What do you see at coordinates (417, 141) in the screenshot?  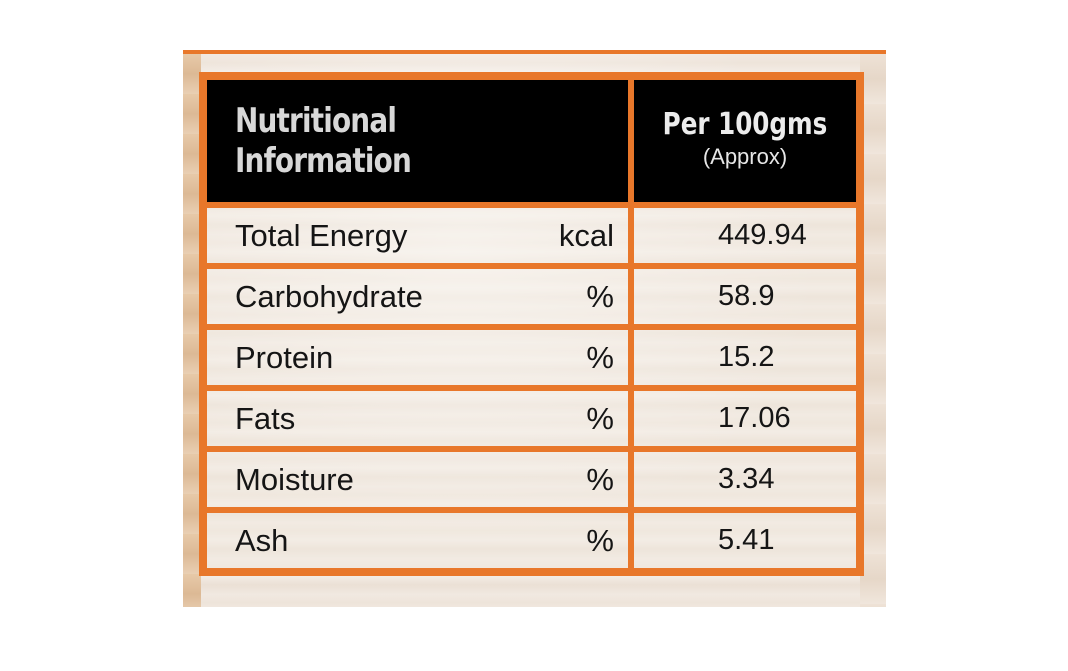 I see `header-title-cell: Nutritional Information` at bounding box center [417, 141].